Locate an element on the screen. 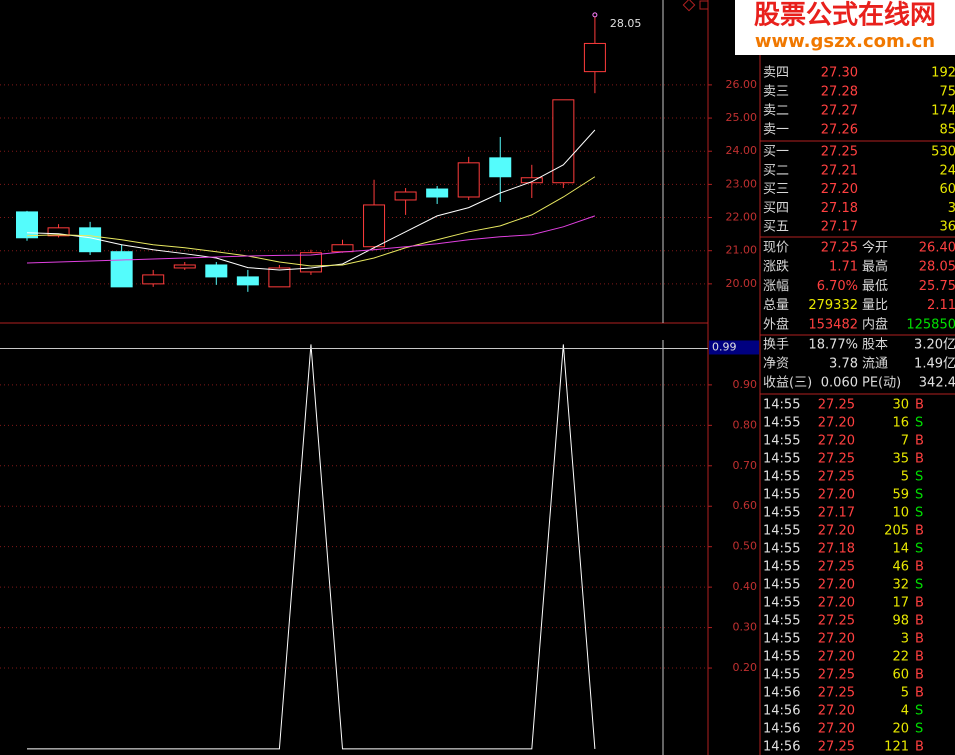 Image resolution: width=955 pixels, height=755 pixels. high-label: 28.05 is located at coordinates (626, 23).